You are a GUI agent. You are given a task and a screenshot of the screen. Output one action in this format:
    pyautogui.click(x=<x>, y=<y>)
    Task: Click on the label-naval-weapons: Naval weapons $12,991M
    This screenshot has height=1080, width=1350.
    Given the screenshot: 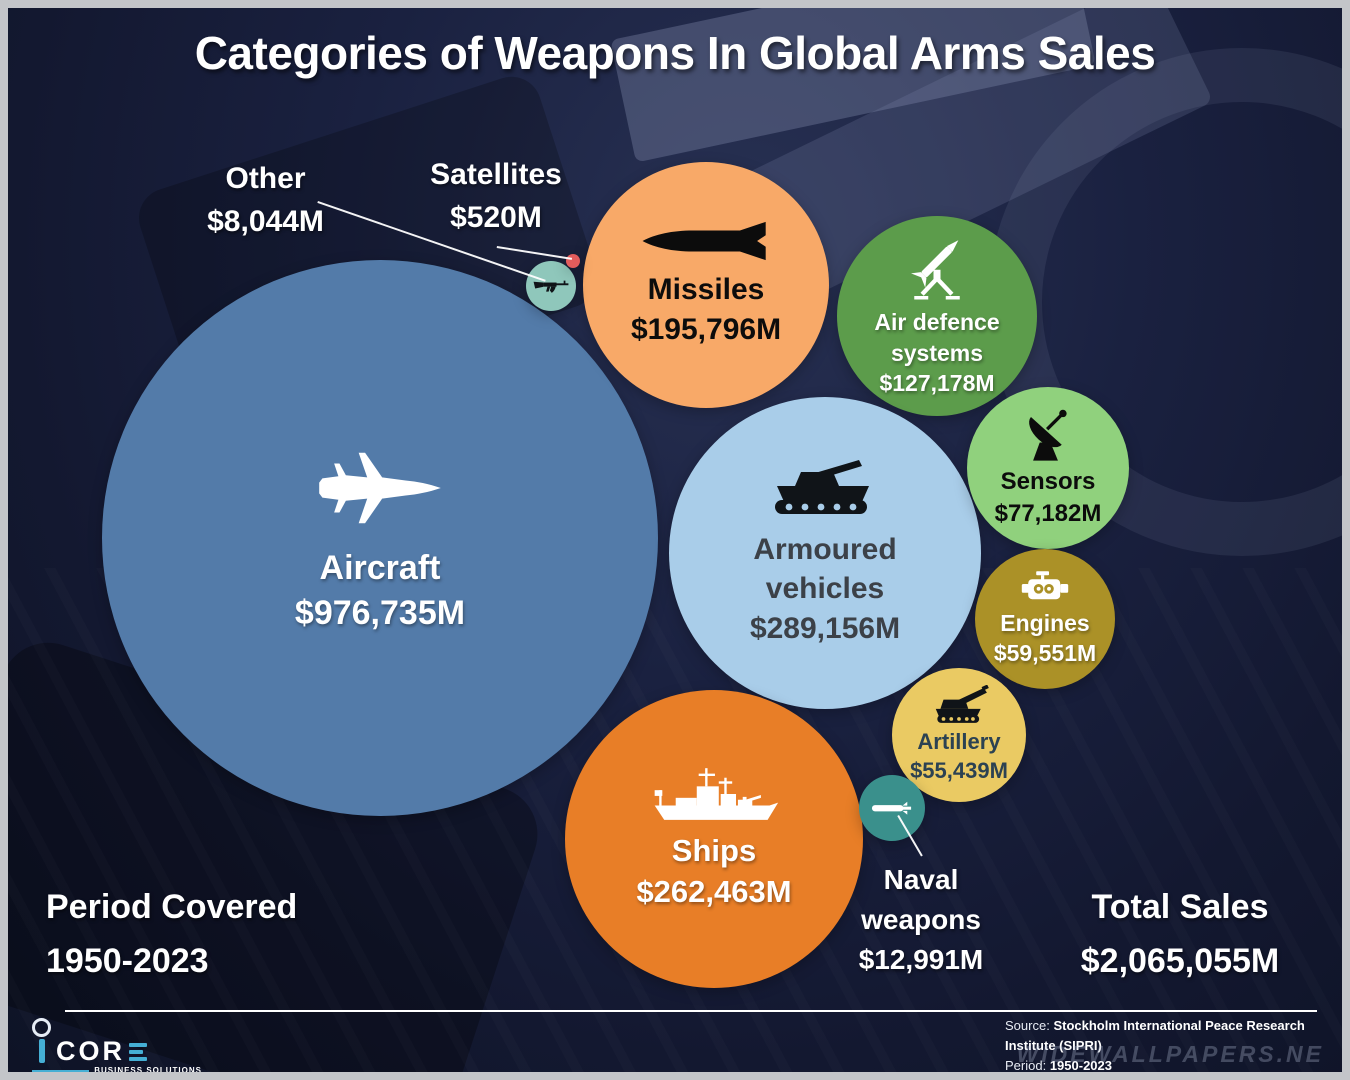 What is the action you would take?
    pyautogui.click(x=921, y=919)
    